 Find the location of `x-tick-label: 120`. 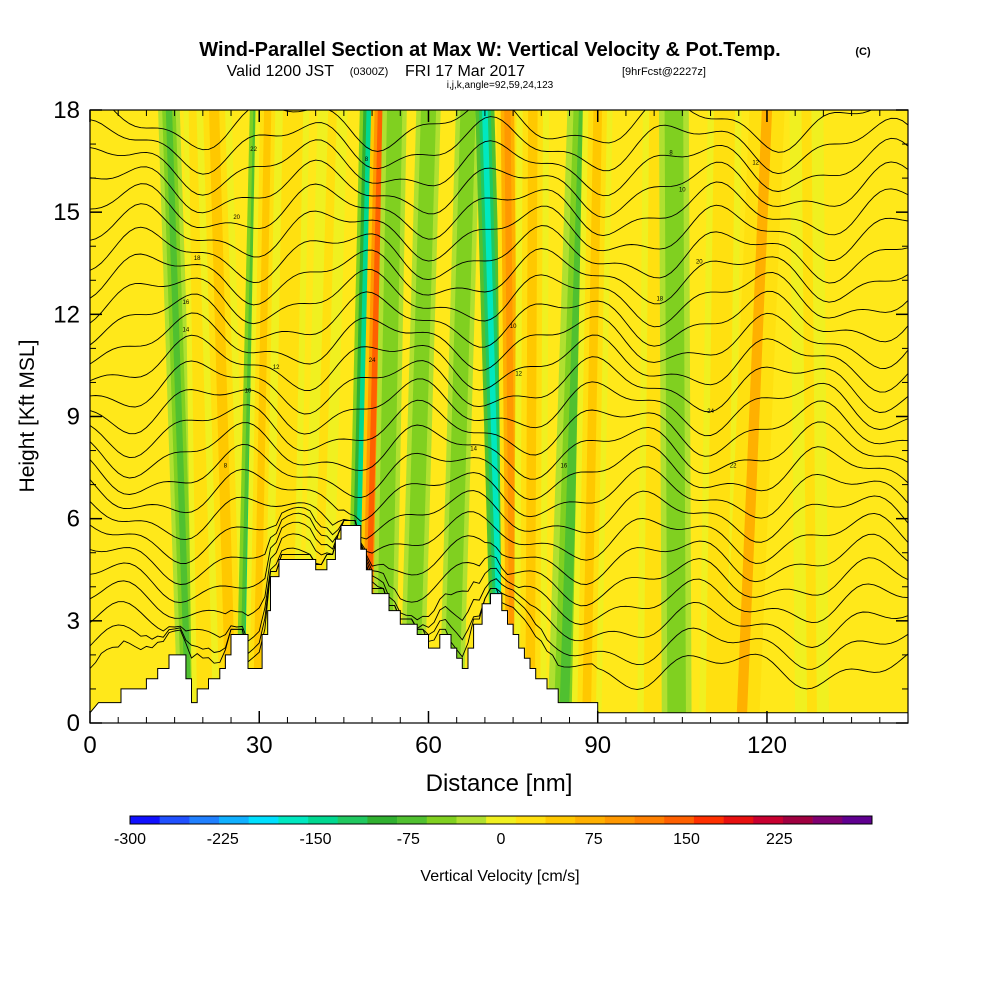

x-tick-label: 120 is located at coordinates (767, 745).